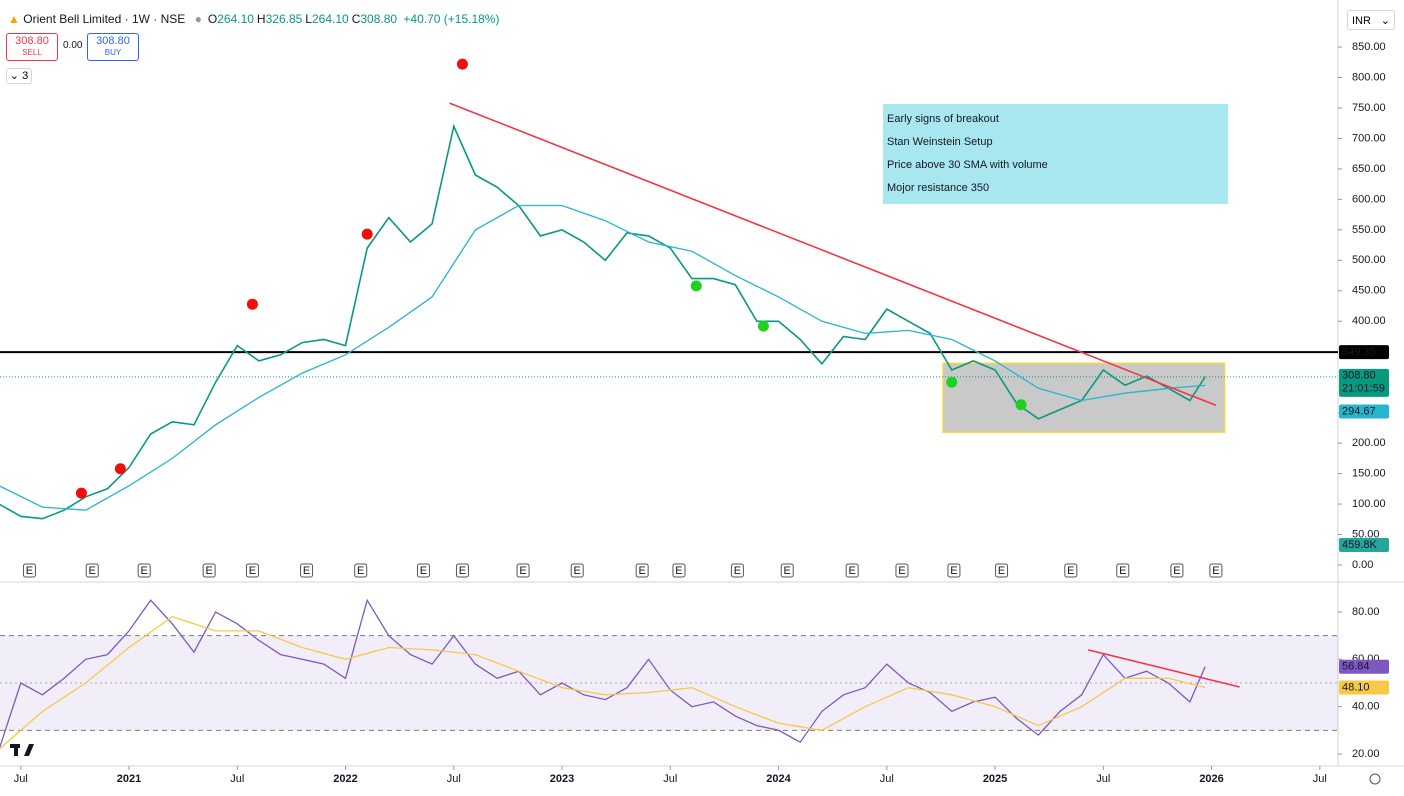  Describe the element at coordinates (1359, 376) in the screenshot. I see `price-tag-label: 308.80` at that location.